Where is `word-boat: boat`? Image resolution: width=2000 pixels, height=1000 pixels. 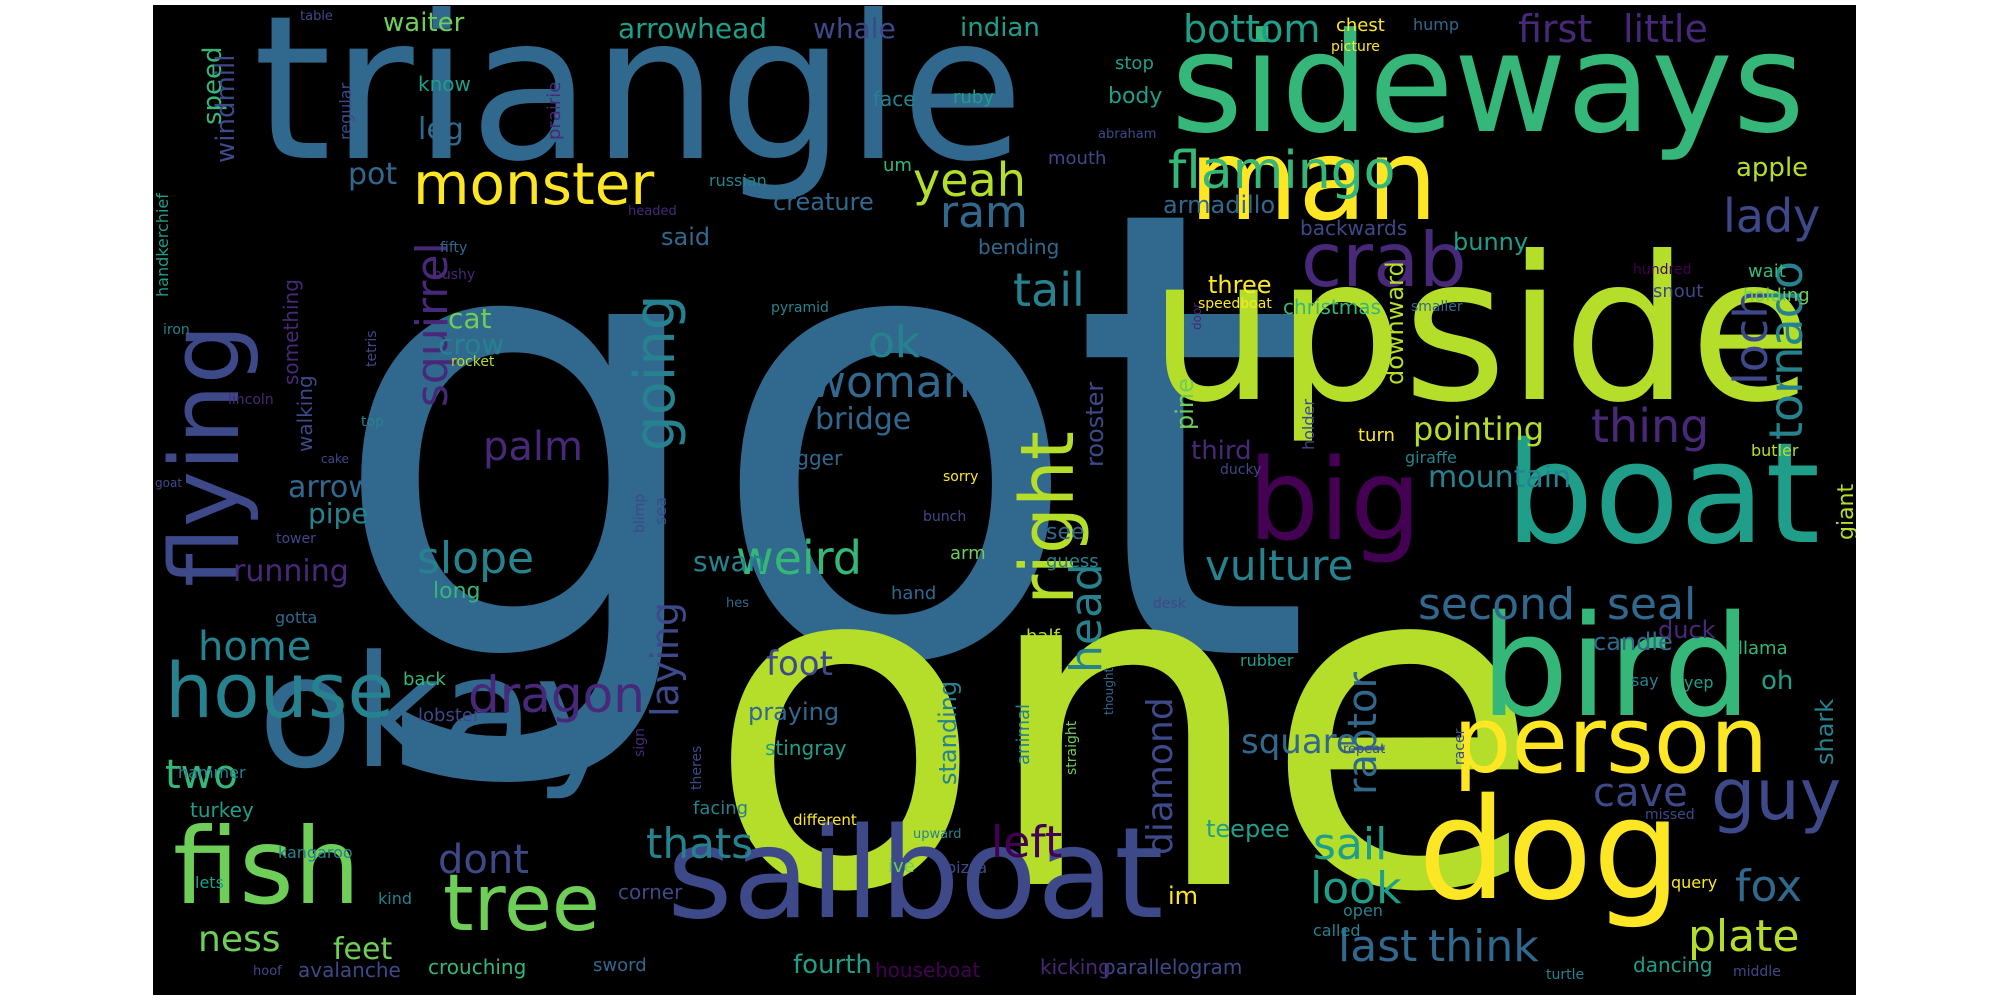
word-boat: boat is located at coordinates (1663, 494).